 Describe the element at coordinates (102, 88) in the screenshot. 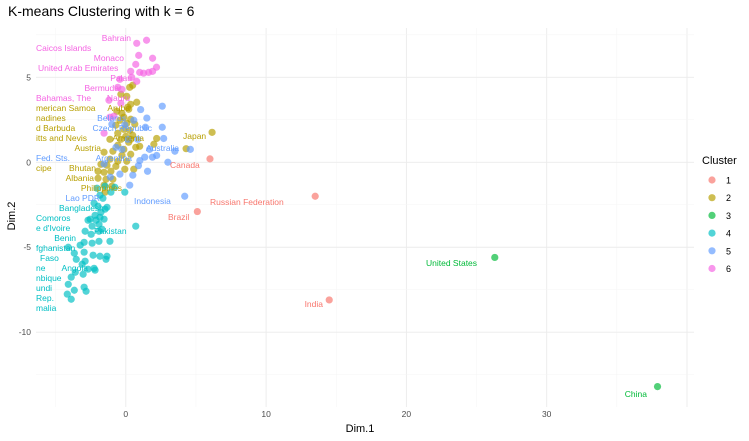

I see `point-label: Bermuda` at that location.